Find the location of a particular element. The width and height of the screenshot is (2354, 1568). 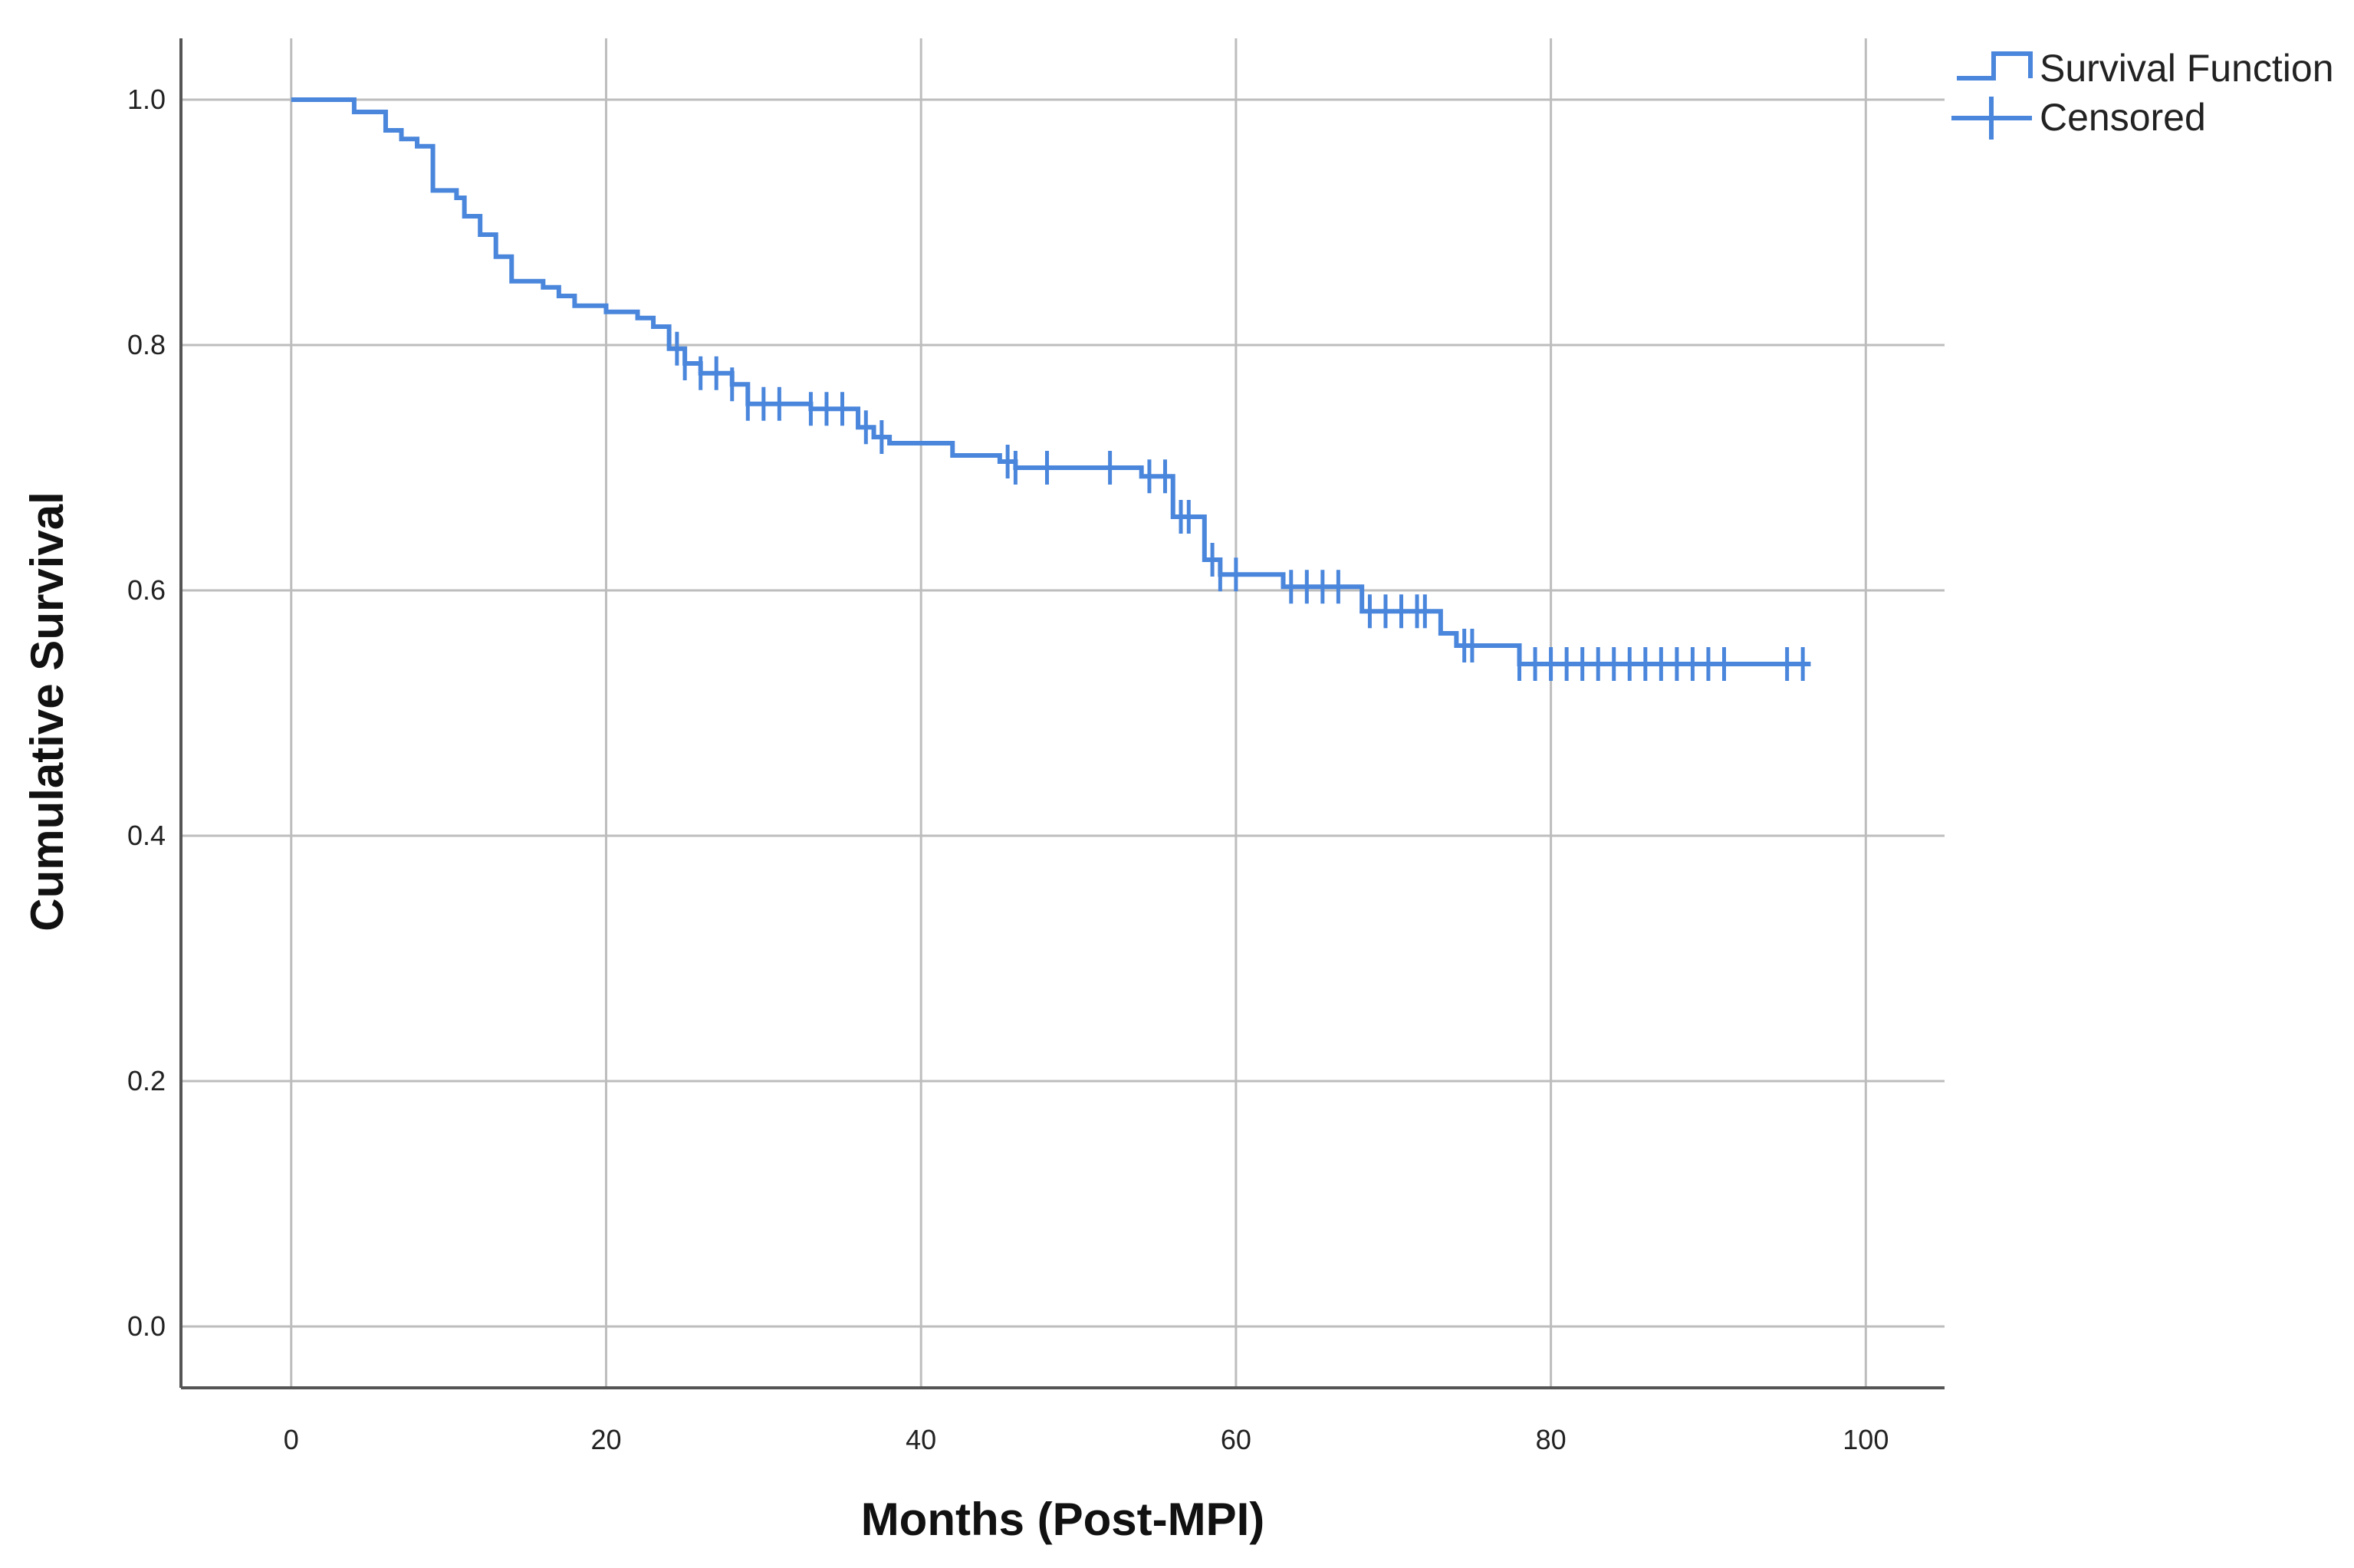

y-tick-label: 0.2 is located at coordinates (146, 1081).